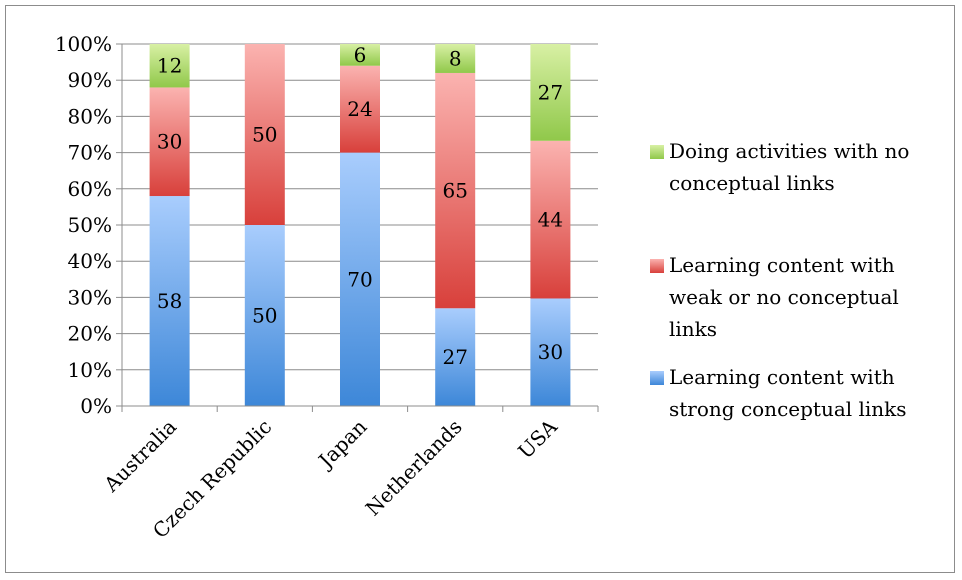 Image resolution: width=962 pixels, height=580 pixels. I want to click on y-tick-label: 20%, so click(90, 334).